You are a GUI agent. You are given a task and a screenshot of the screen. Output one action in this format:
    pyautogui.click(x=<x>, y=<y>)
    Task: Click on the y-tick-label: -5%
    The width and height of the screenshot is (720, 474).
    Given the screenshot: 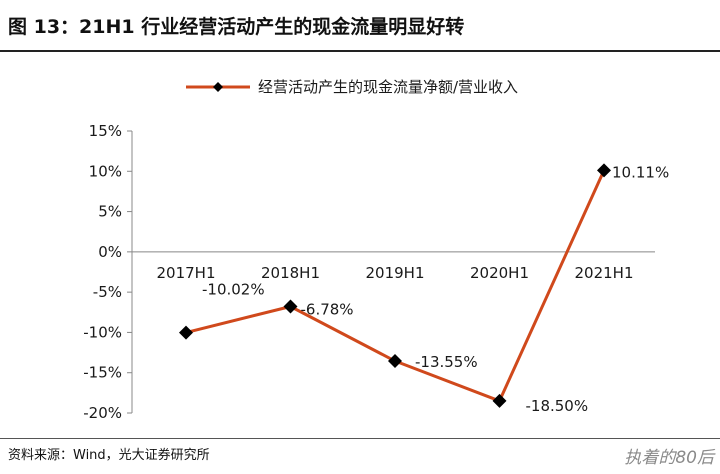 What is the action you would take?
    pyautogui.click(x=107, y=292)
    